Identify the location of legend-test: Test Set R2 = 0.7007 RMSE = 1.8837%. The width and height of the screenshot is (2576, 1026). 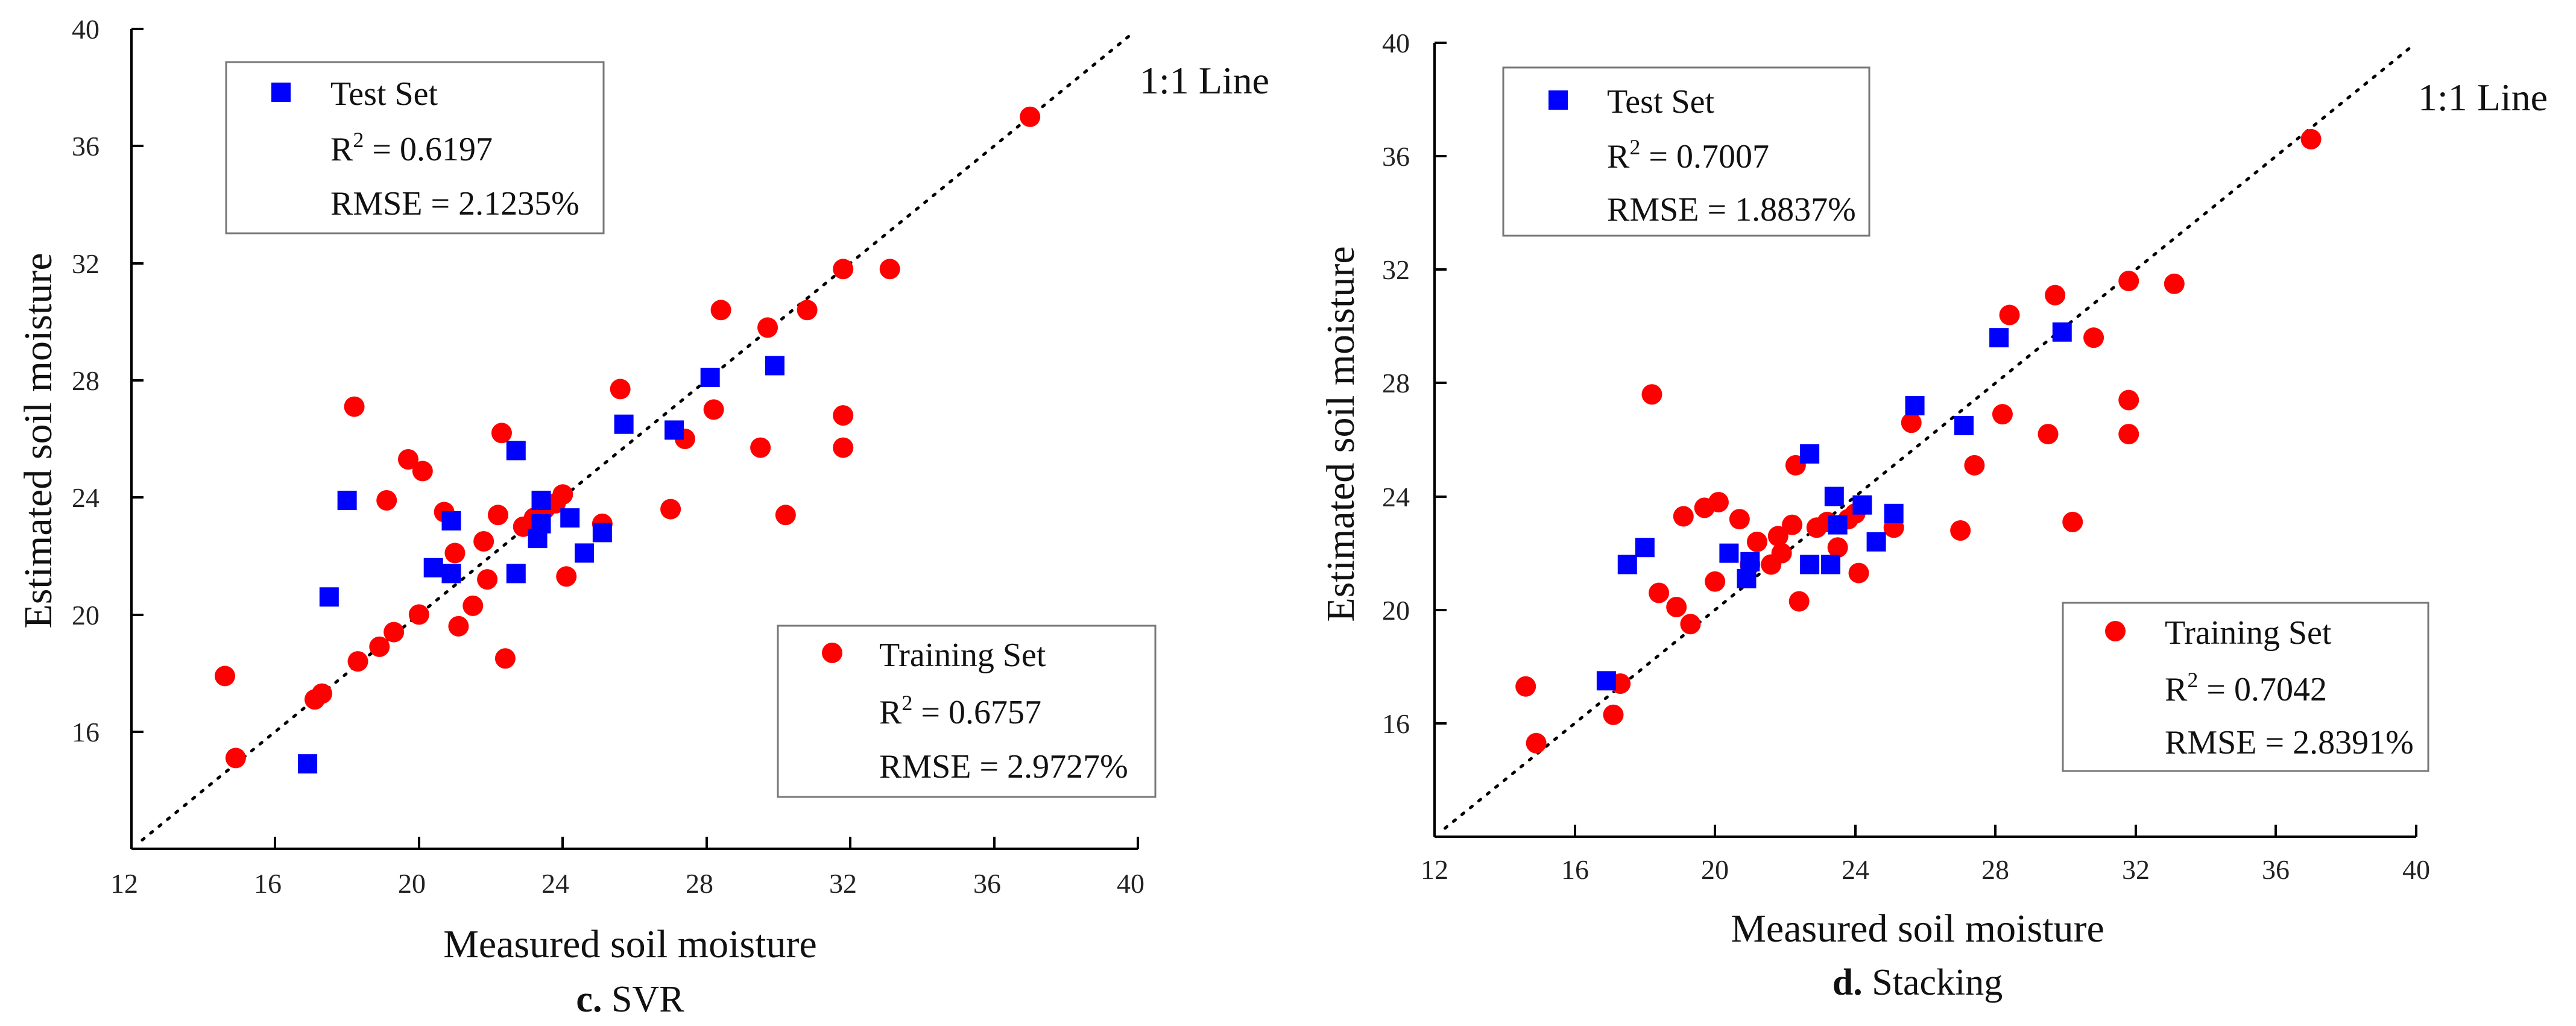
(1686, 152).